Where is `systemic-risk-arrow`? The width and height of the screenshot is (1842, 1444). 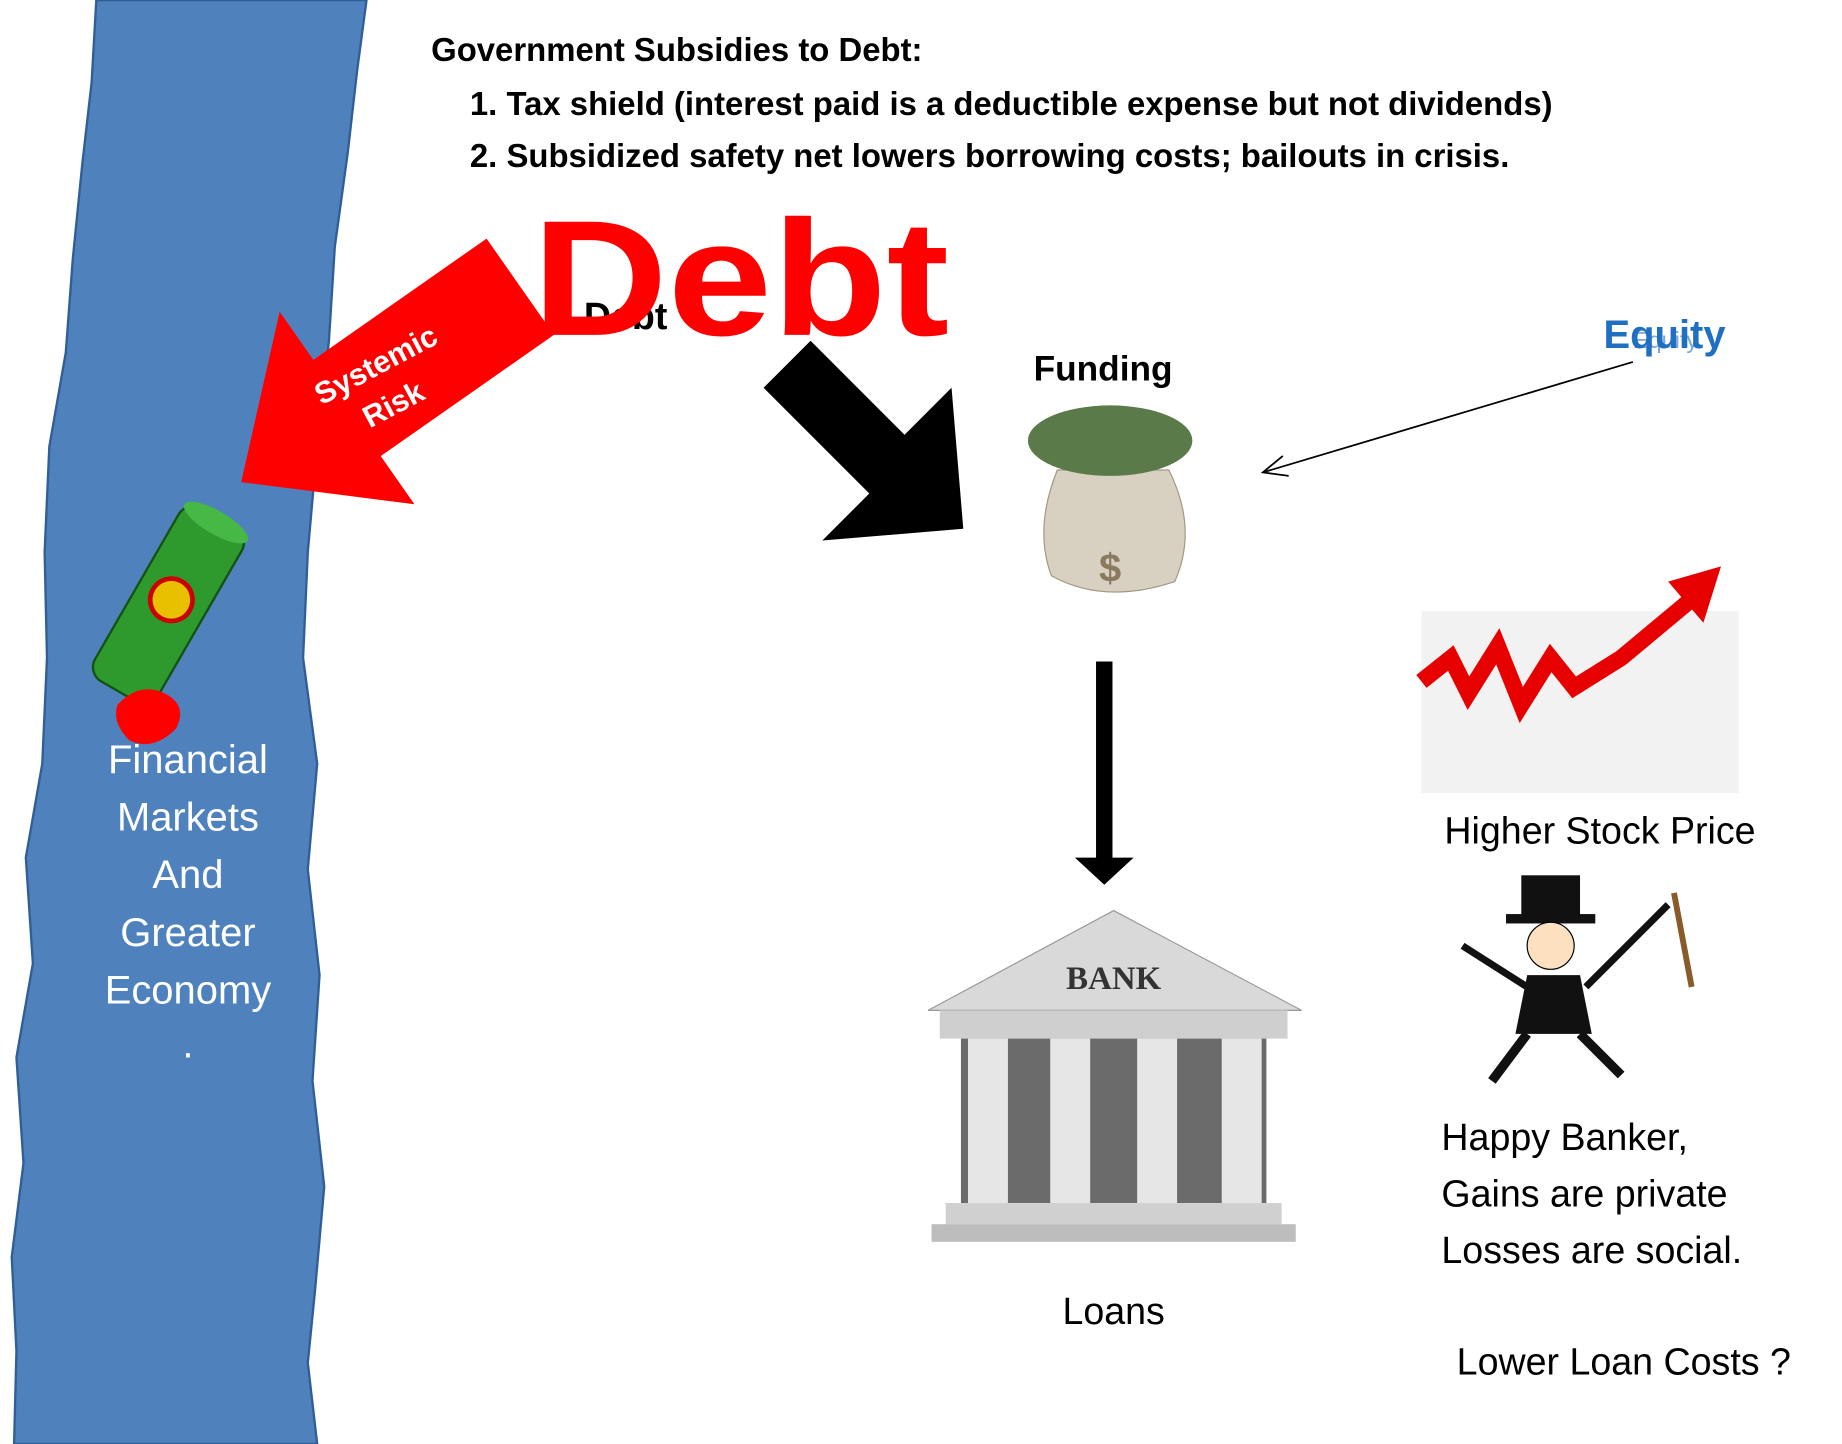
systemic-risk-arrow is located at coordinates (397, 371).